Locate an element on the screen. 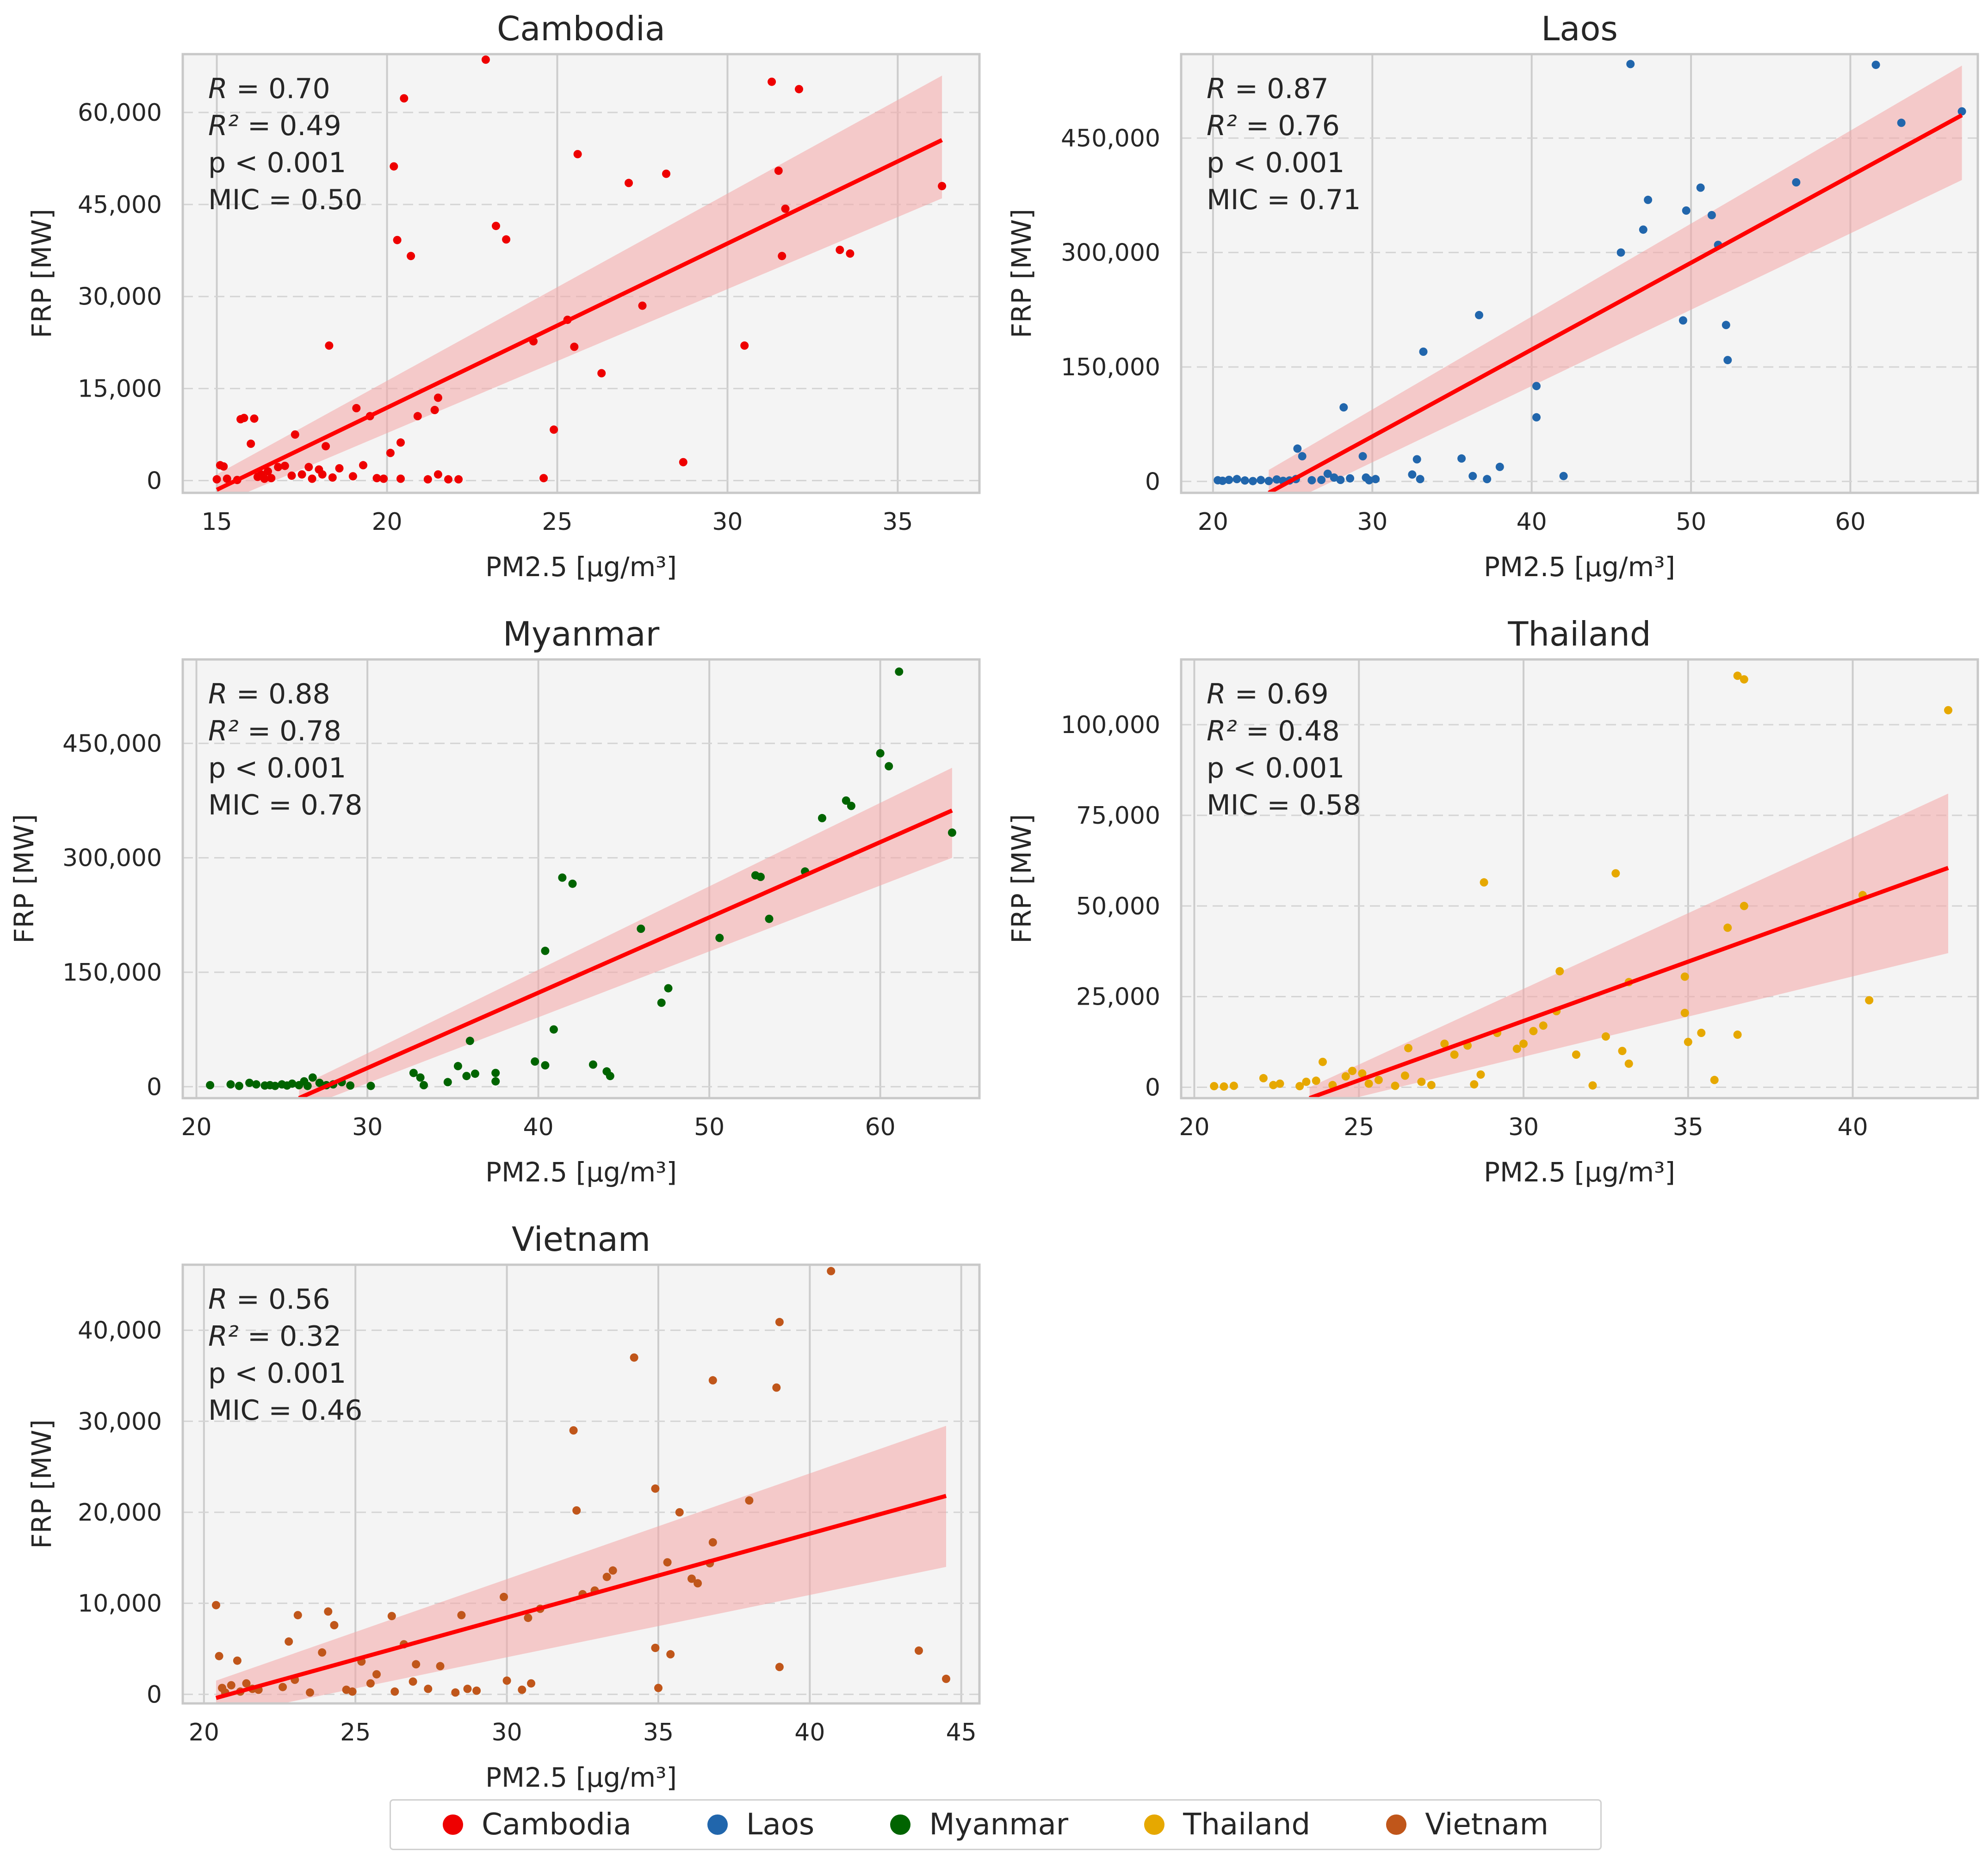 The image size is (1988, 1864). x-axis-label: PM2.5 [μg/m³] is located at coordinates (581, 1777).